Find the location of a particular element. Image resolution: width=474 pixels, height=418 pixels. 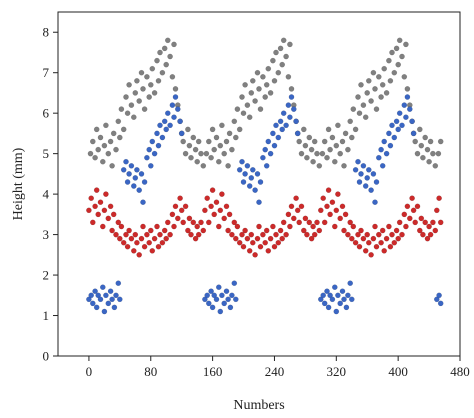

x-tick-label: 320 is located at coordinates (337, 371).